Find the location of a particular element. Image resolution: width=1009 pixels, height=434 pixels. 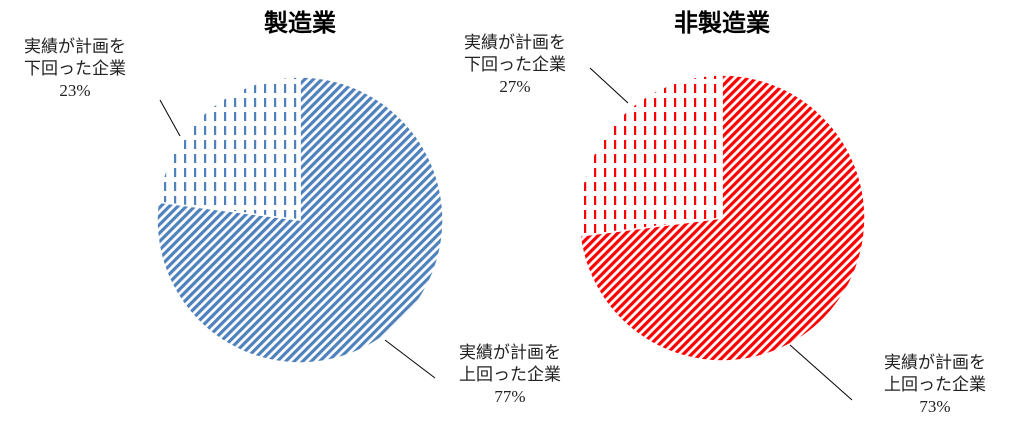

chart-title: 非製造業 is located at coordinates (722, 23).